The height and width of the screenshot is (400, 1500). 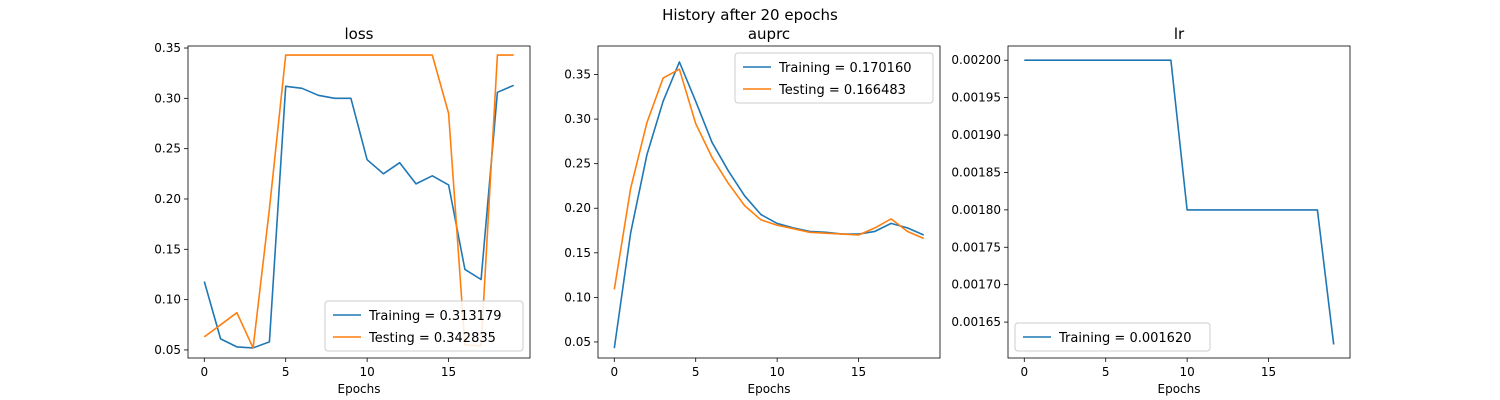 I want to click on figure-suptitle: History after 20 epochs, so click(x=750, y=15).